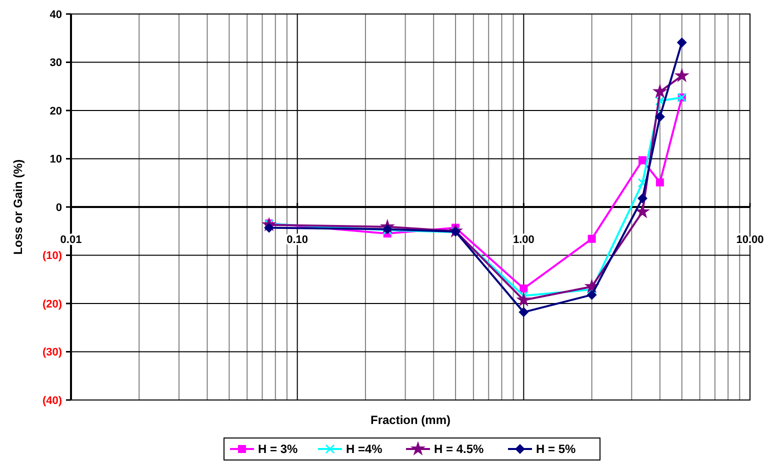 This screenshot has width=764, height=465. I want to click on y-tick-label: 0, so click(59, 208).